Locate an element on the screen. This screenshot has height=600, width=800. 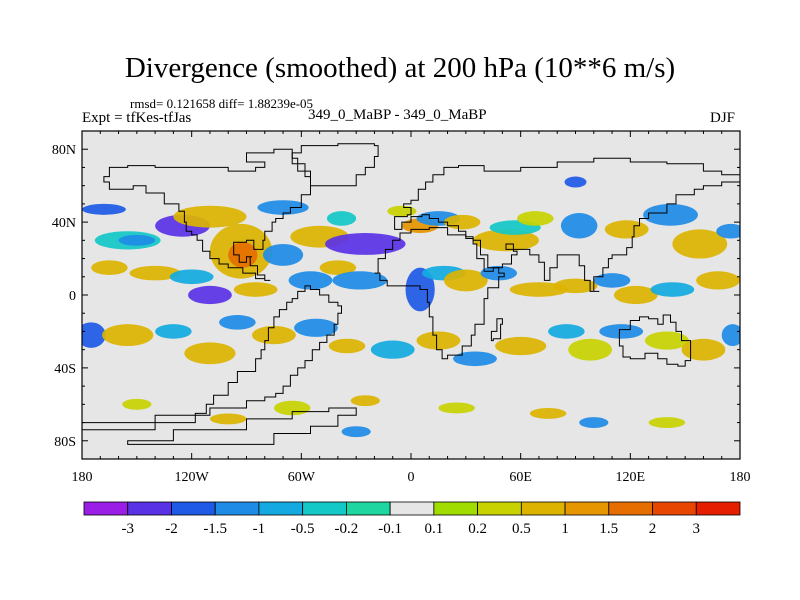
colorbar-label: -2 is located at coordinates (171, 529).